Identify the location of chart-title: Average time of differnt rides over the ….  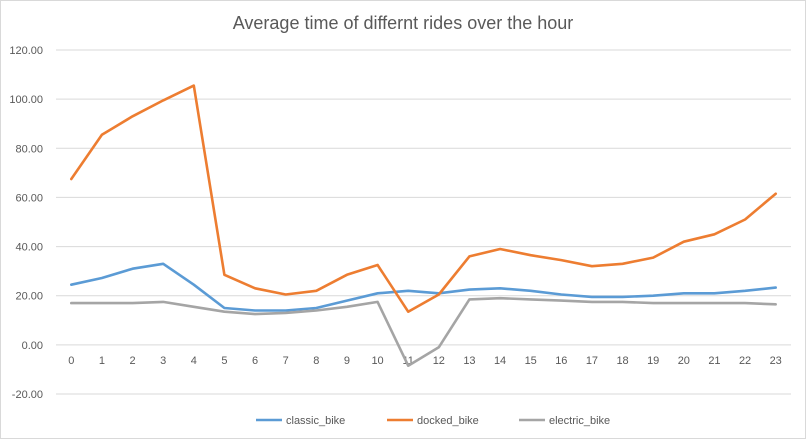
(403, 23).